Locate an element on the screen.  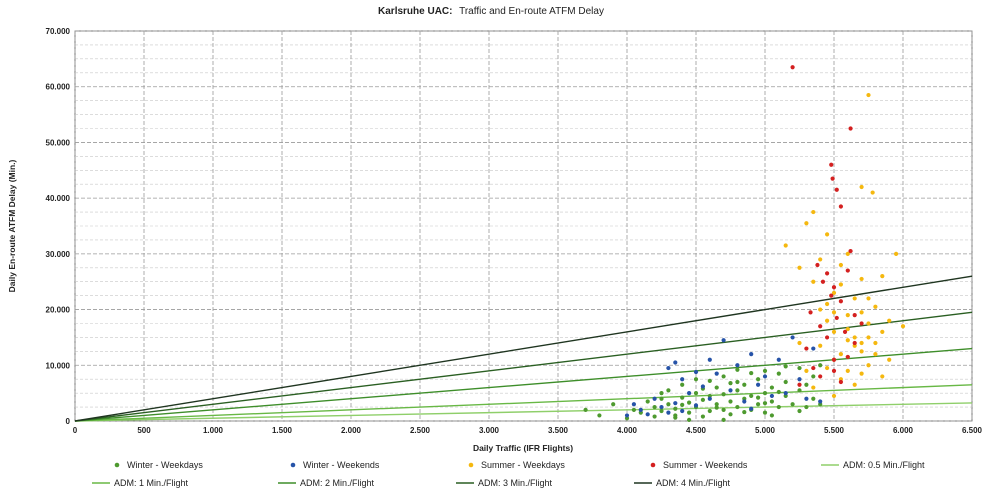
x-tick-label: 3.000 is located at coordinates (489, 430).